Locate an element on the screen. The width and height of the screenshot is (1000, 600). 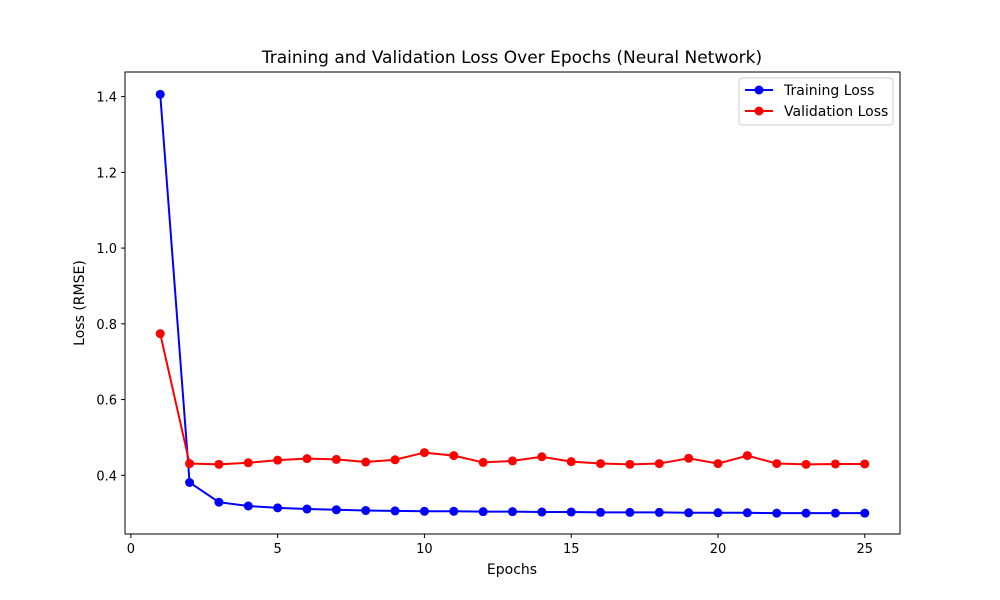
x-tick-label: 20 is located at coordinates (718, 549).